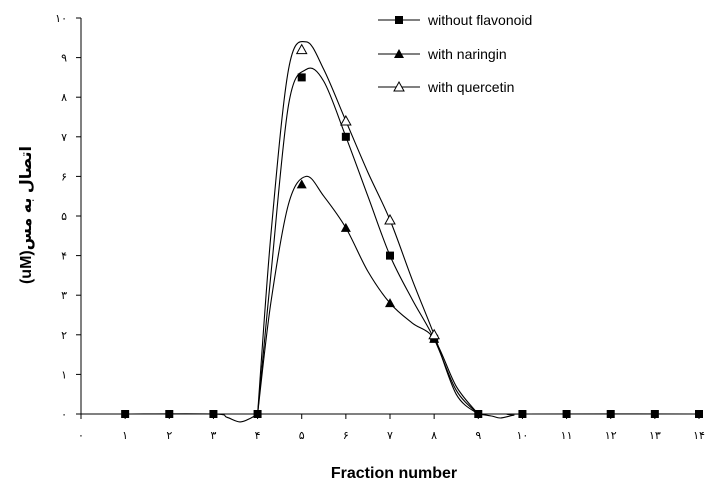 Image resolution: width=710 pixels, height=489 pixels. Describe the element at coordinates (68, 216) in the screenshot. I see `y-axis-ticks: ۰ ۱ ۲ ۳ ۴ ۵ ۶ ۷ ۸ ۹ ۱۰` at that location.